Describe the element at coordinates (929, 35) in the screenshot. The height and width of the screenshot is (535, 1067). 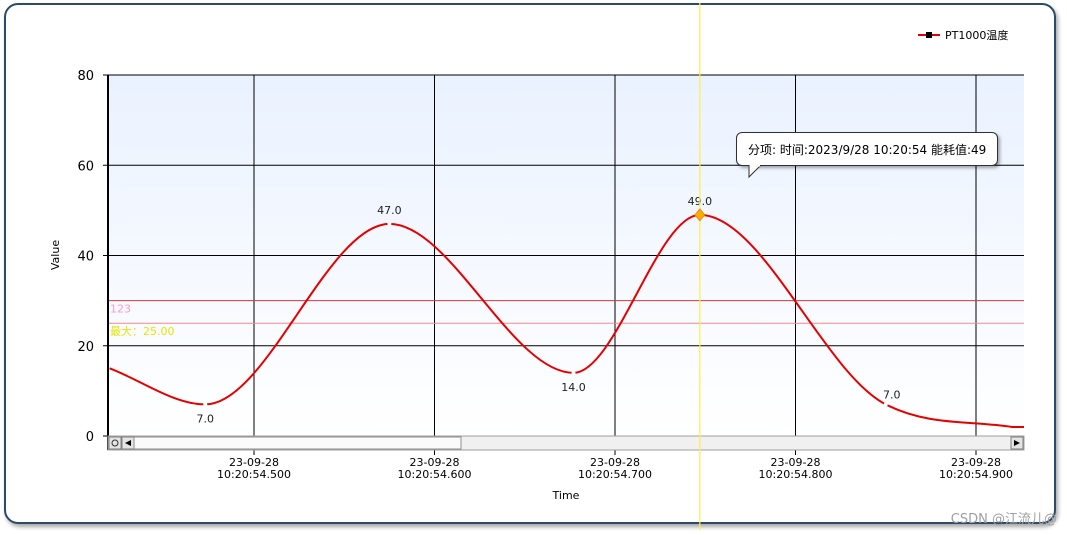
I see `legend-marker` at that location.